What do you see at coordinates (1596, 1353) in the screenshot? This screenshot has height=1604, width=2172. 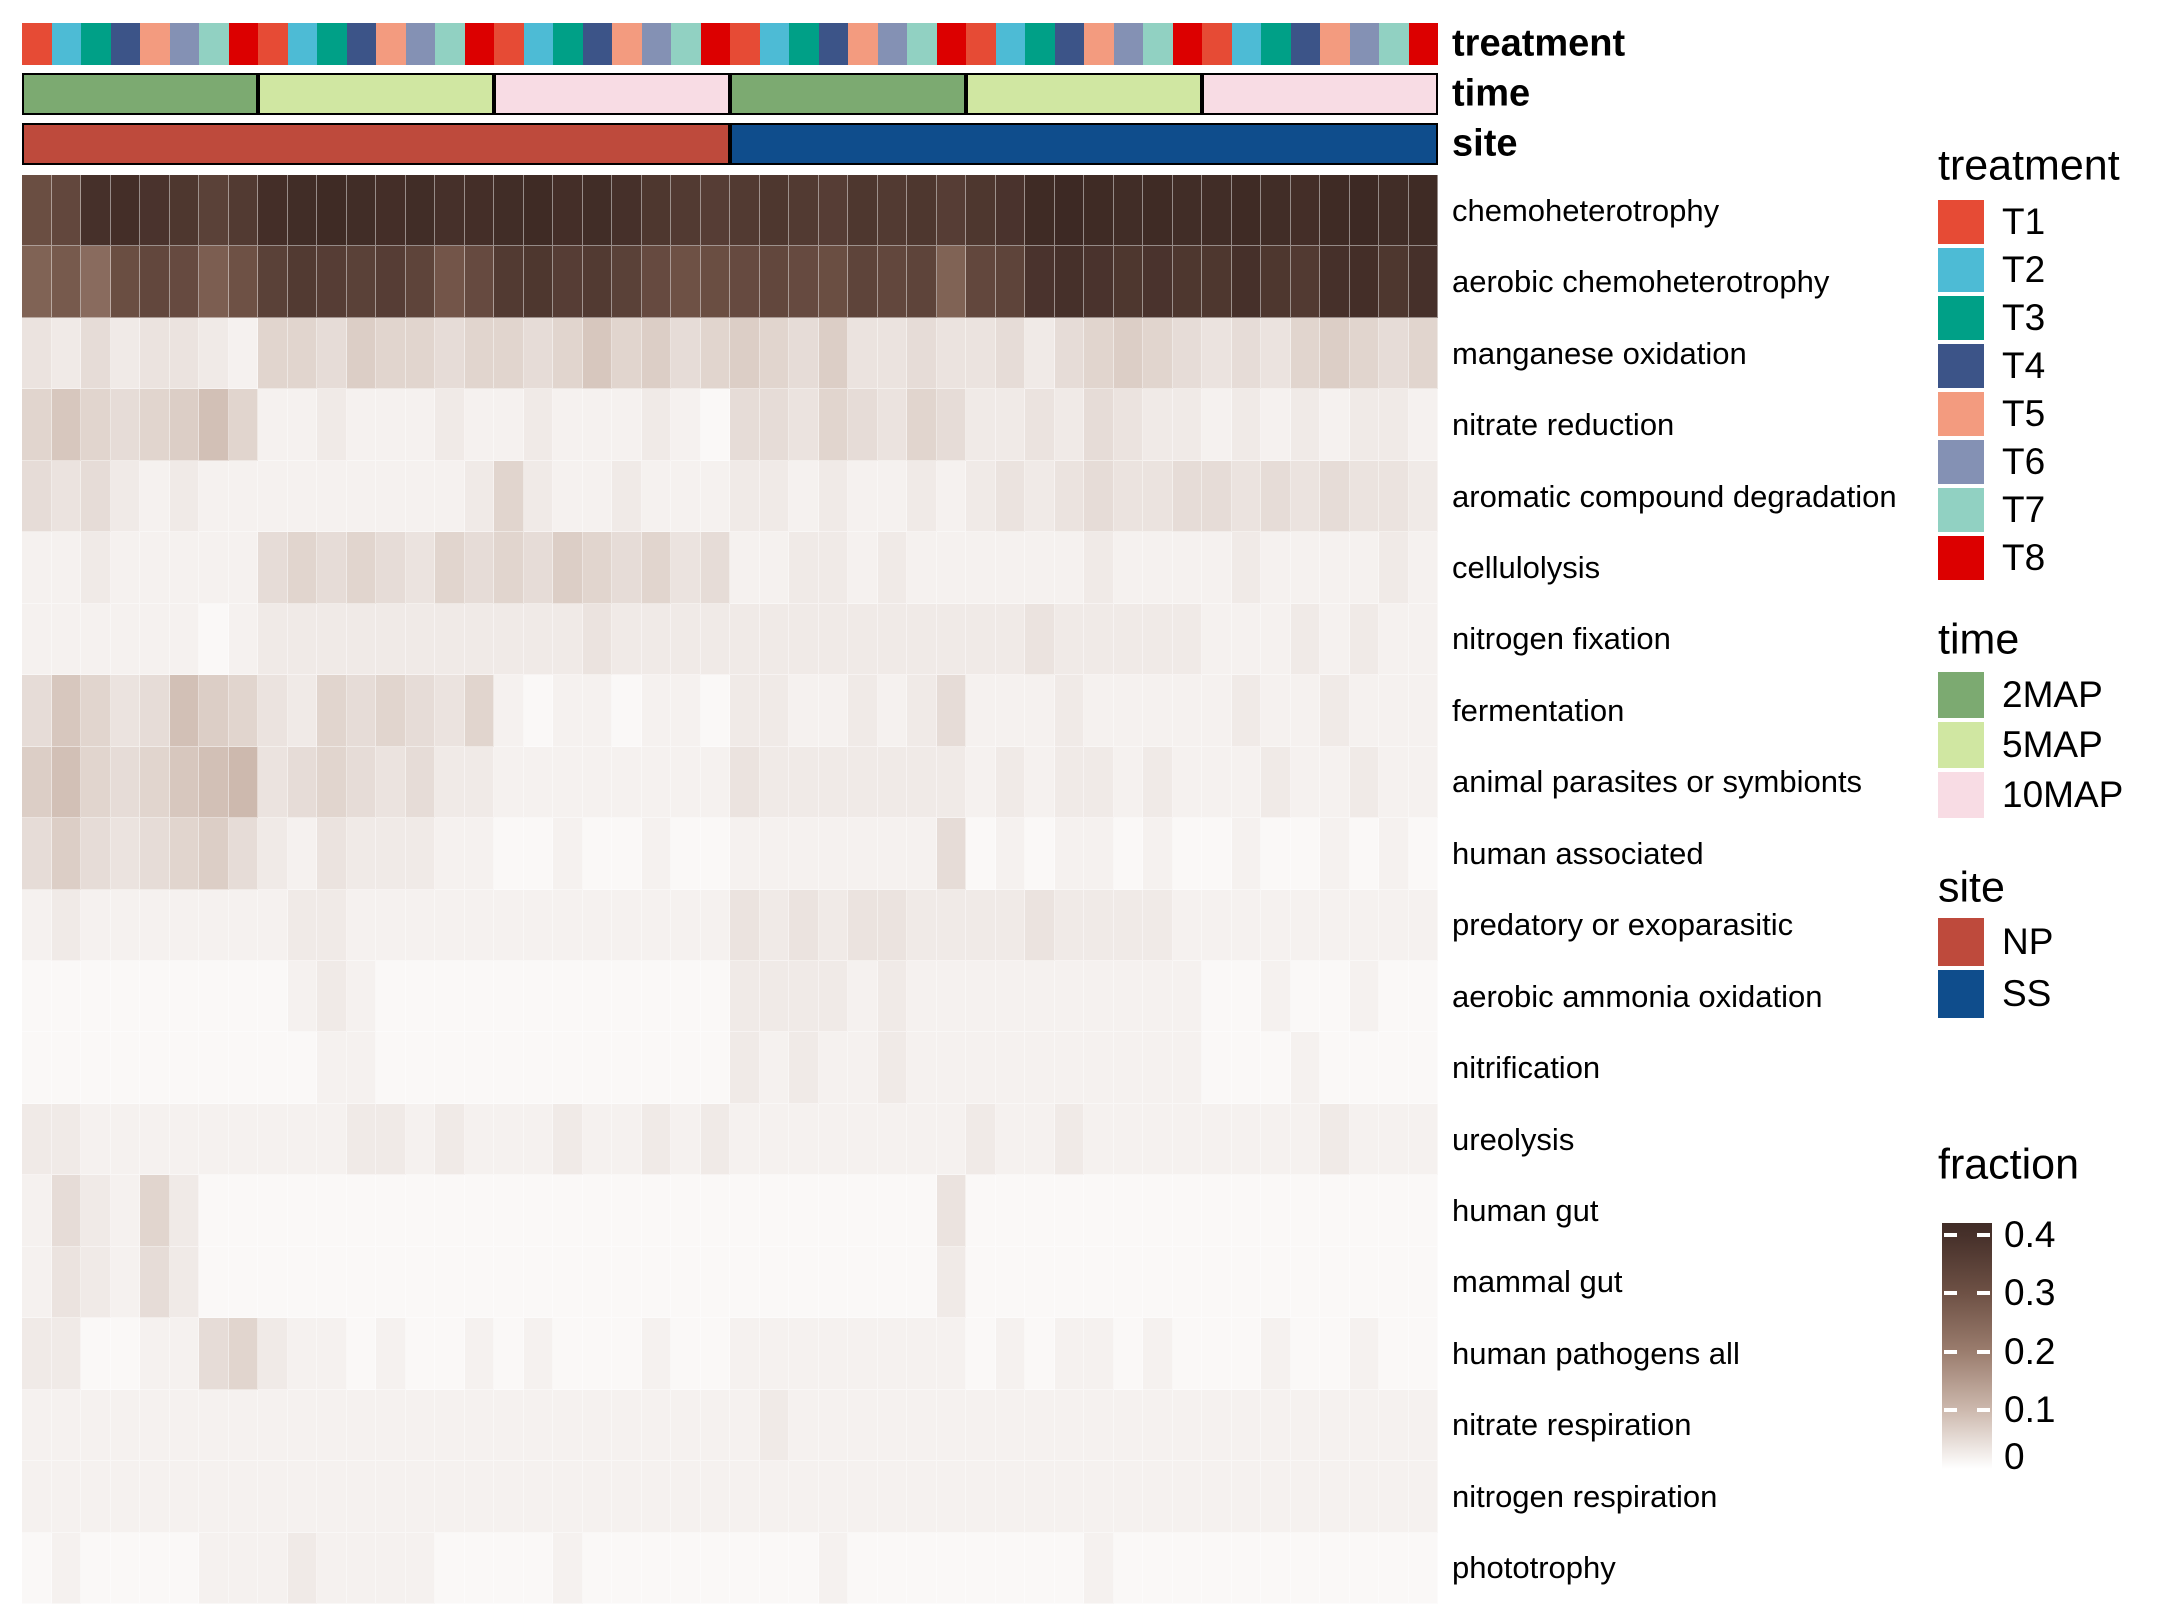 I see `row-label: human pathogens all` at bounding box center [1596, 1353].